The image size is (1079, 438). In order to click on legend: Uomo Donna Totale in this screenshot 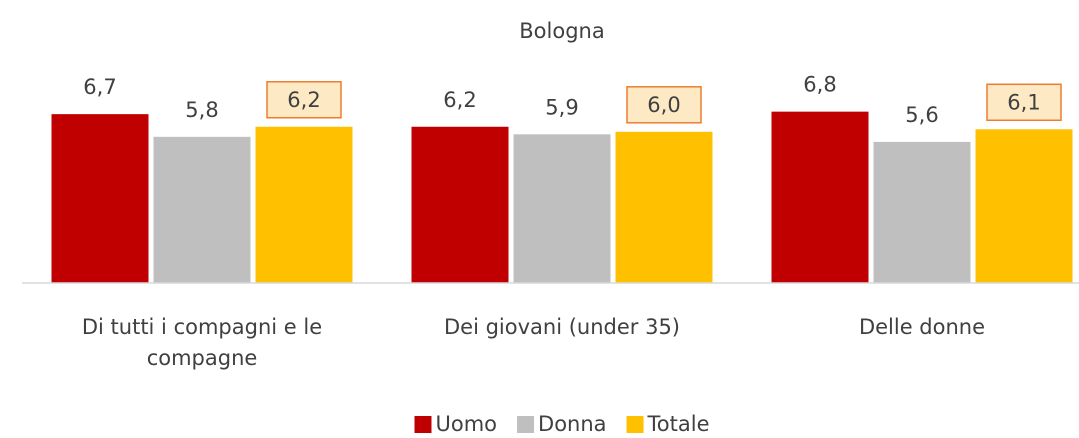, I will do `click(562, 424)`.